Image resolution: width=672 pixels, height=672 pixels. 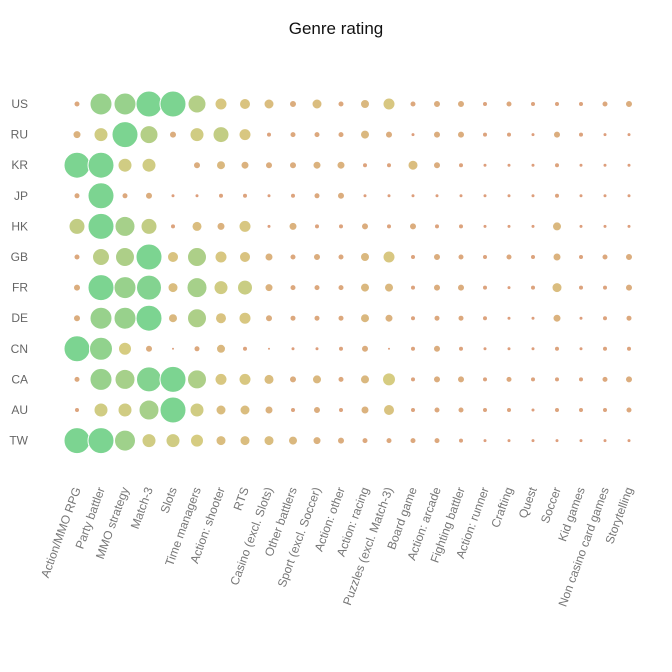 What do you see at coordinates (19, 318) in the screenshot?
I see `row-label: DE` at bounding box center [19, 318].